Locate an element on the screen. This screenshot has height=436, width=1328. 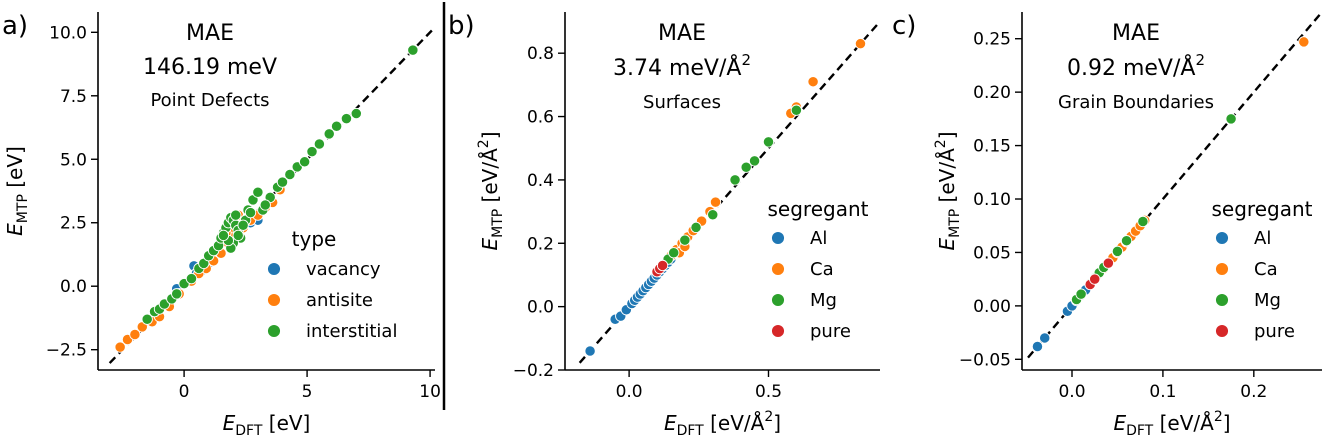
legend-marker-antisite is located at coordinates (274, 300).